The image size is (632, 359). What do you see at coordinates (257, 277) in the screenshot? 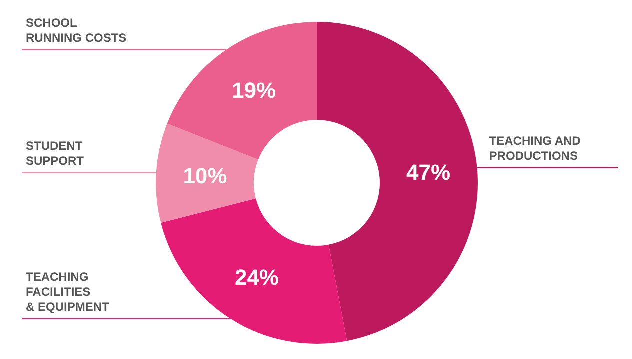
I see `data-label: 24%` at bounding box center [257, 277].